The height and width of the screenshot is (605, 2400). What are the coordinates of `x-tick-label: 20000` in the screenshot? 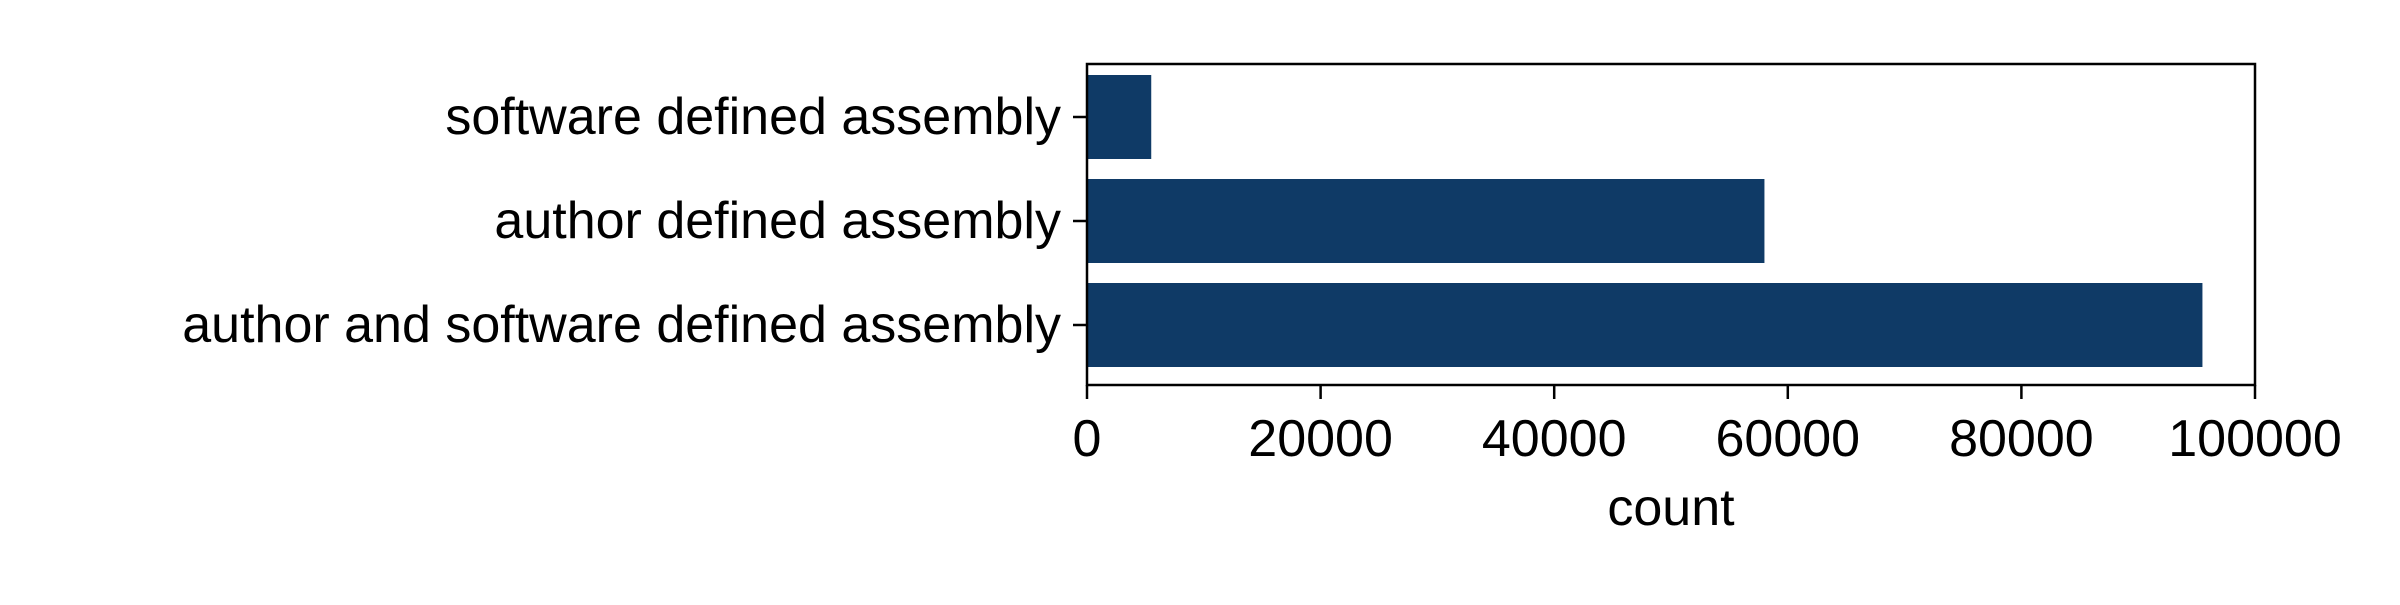 It's located at (1320, 439).